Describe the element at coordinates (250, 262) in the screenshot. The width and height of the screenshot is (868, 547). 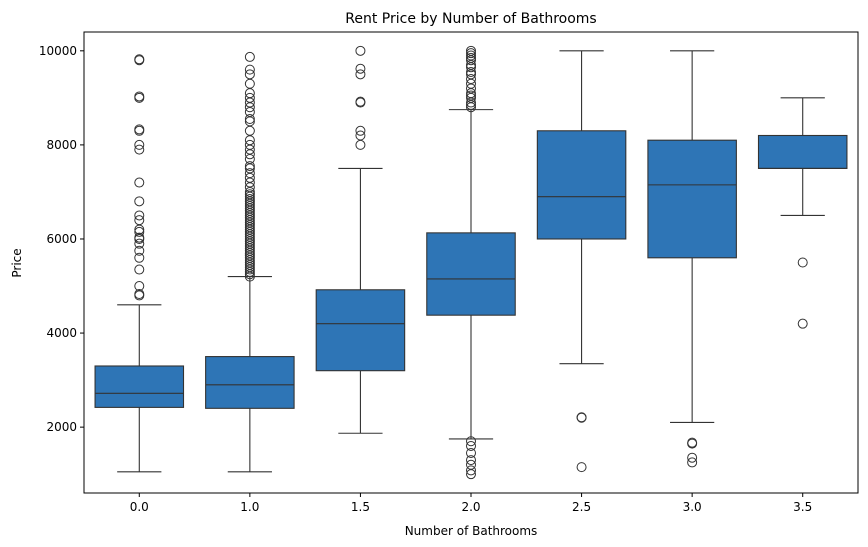
I see `box-group-1.0` at that location.